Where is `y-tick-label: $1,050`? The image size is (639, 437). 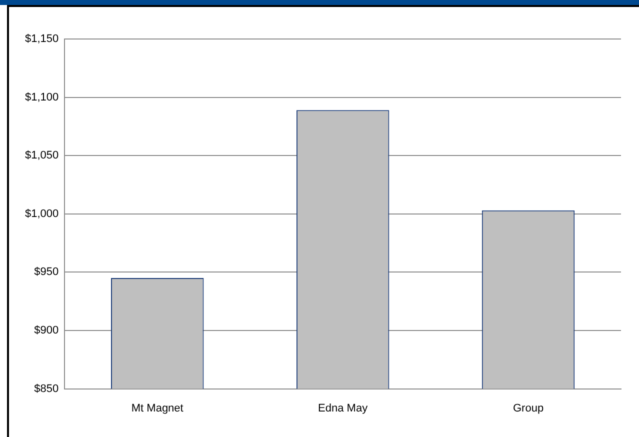
y-tick-label: $1,050 is located at coordinates (41, 156).